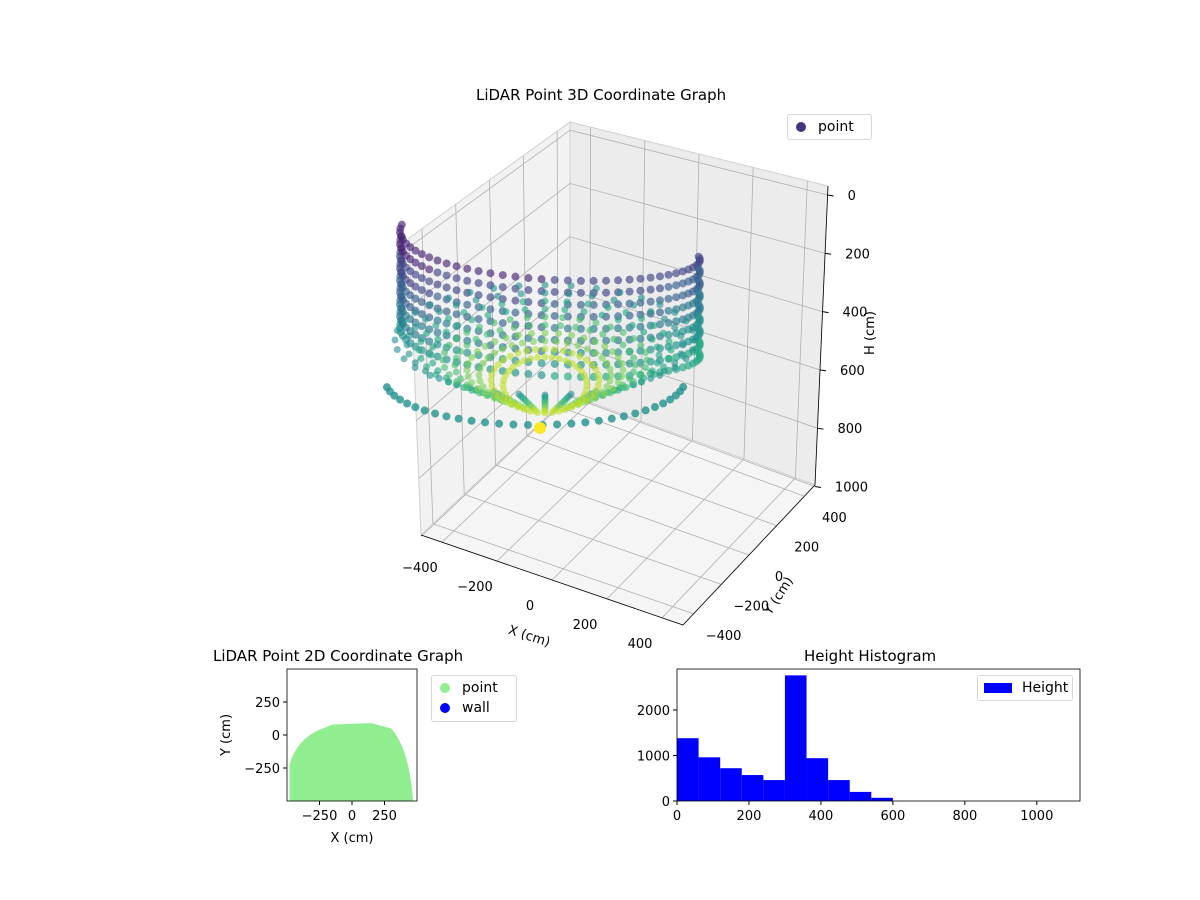  Describe the element at coordinates (445, 708) in the screenshot. I see `wall-marker-icon` at that location.